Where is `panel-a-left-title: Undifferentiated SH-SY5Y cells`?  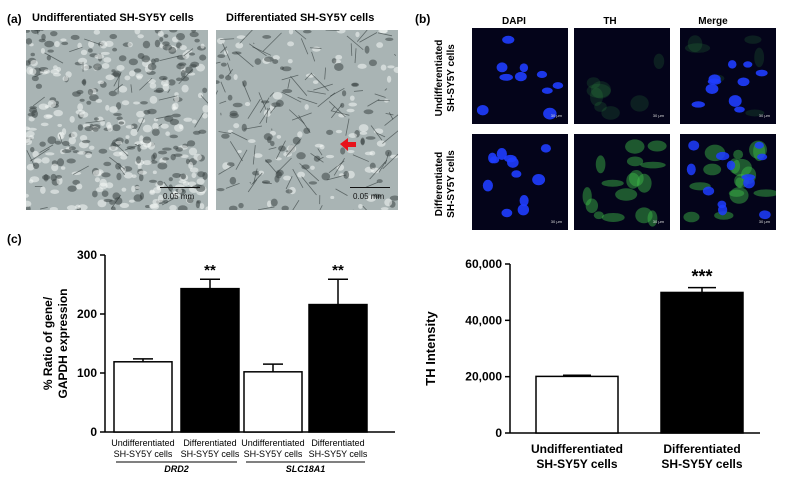
panel-a-left-title: Undifferentiated SH-SY5Y cells is located at coordinates (113, 18).